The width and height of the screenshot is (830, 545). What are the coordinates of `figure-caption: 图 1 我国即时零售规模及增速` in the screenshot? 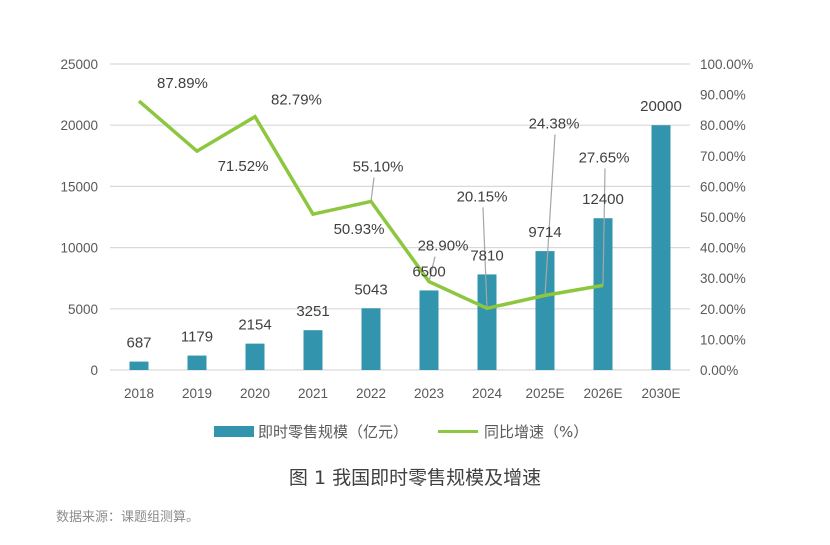 It's located at (415, 478).